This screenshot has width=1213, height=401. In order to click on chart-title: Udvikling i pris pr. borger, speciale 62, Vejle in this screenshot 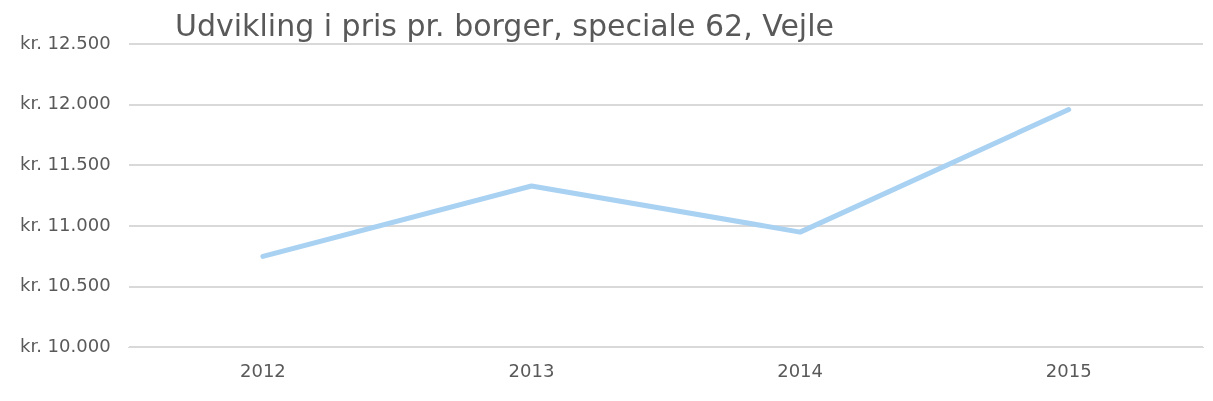, I will do `click(504, 25)`.